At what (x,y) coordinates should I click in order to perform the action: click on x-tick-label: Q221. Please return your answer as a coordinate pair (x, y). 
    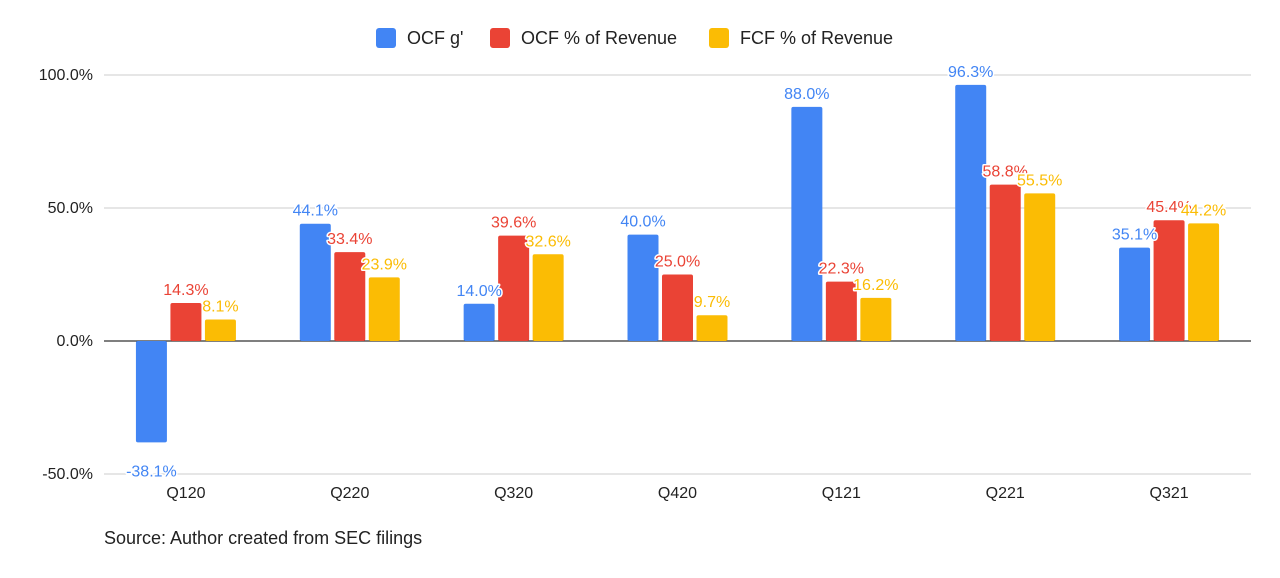
    Looking at the image, I should click on (1005, 493).